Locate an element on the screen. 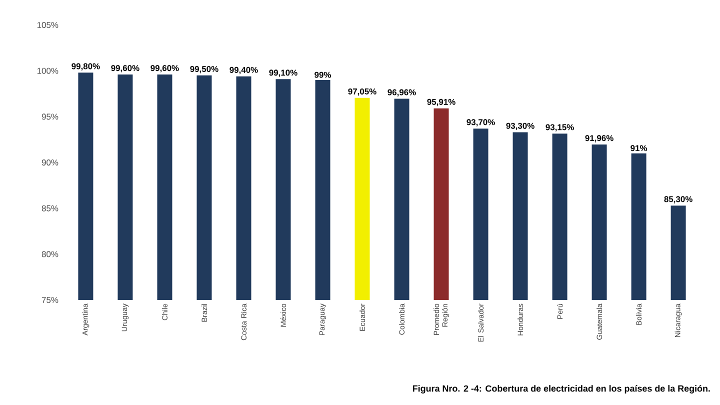  data-label: 85,30% is located at coordinates (678, 200).